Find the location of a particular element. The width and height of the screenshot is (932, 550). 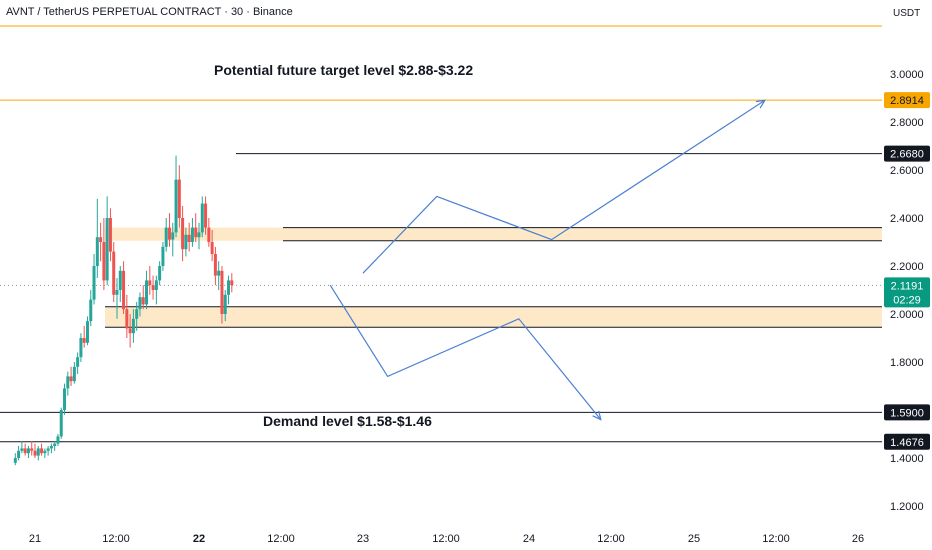

y-tick-label: 1.4000 is located at coordinates (907, 459).